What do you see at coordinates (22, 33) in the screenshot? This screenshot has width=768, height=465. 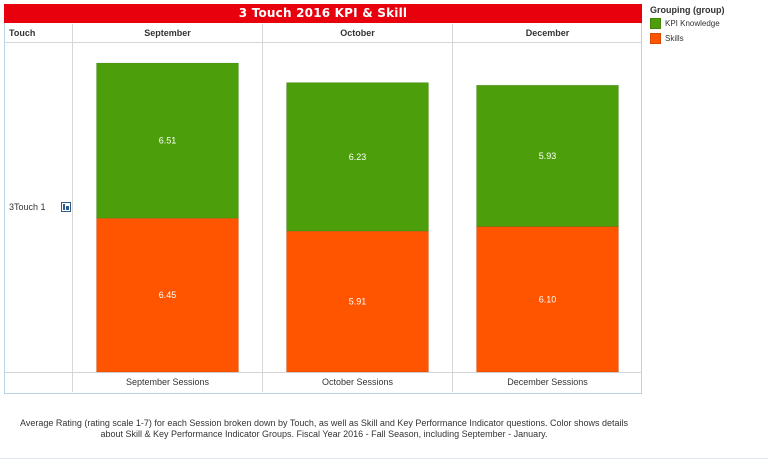 I see `row-header: Touch` at bounding box center [22, 33].